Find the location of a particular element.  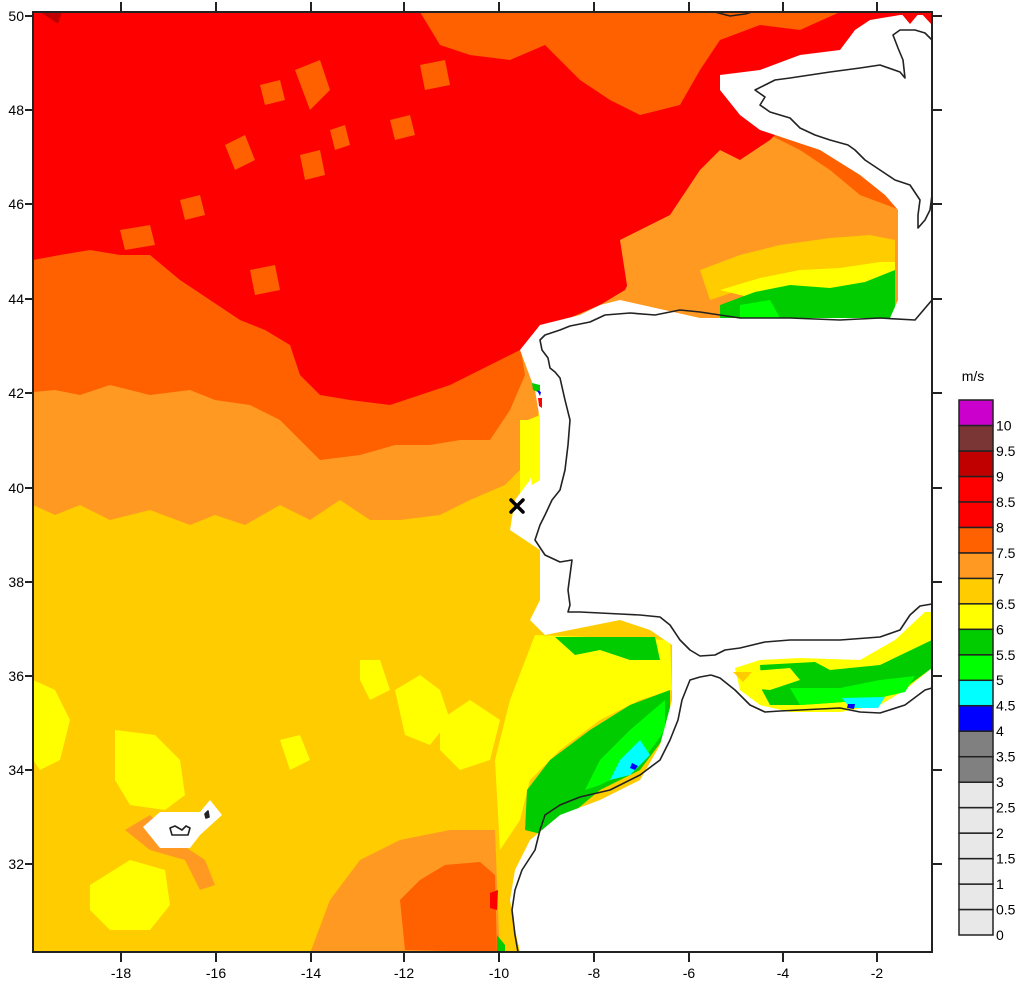

x-tick-label: -12 is located at coordinates (404, 973).